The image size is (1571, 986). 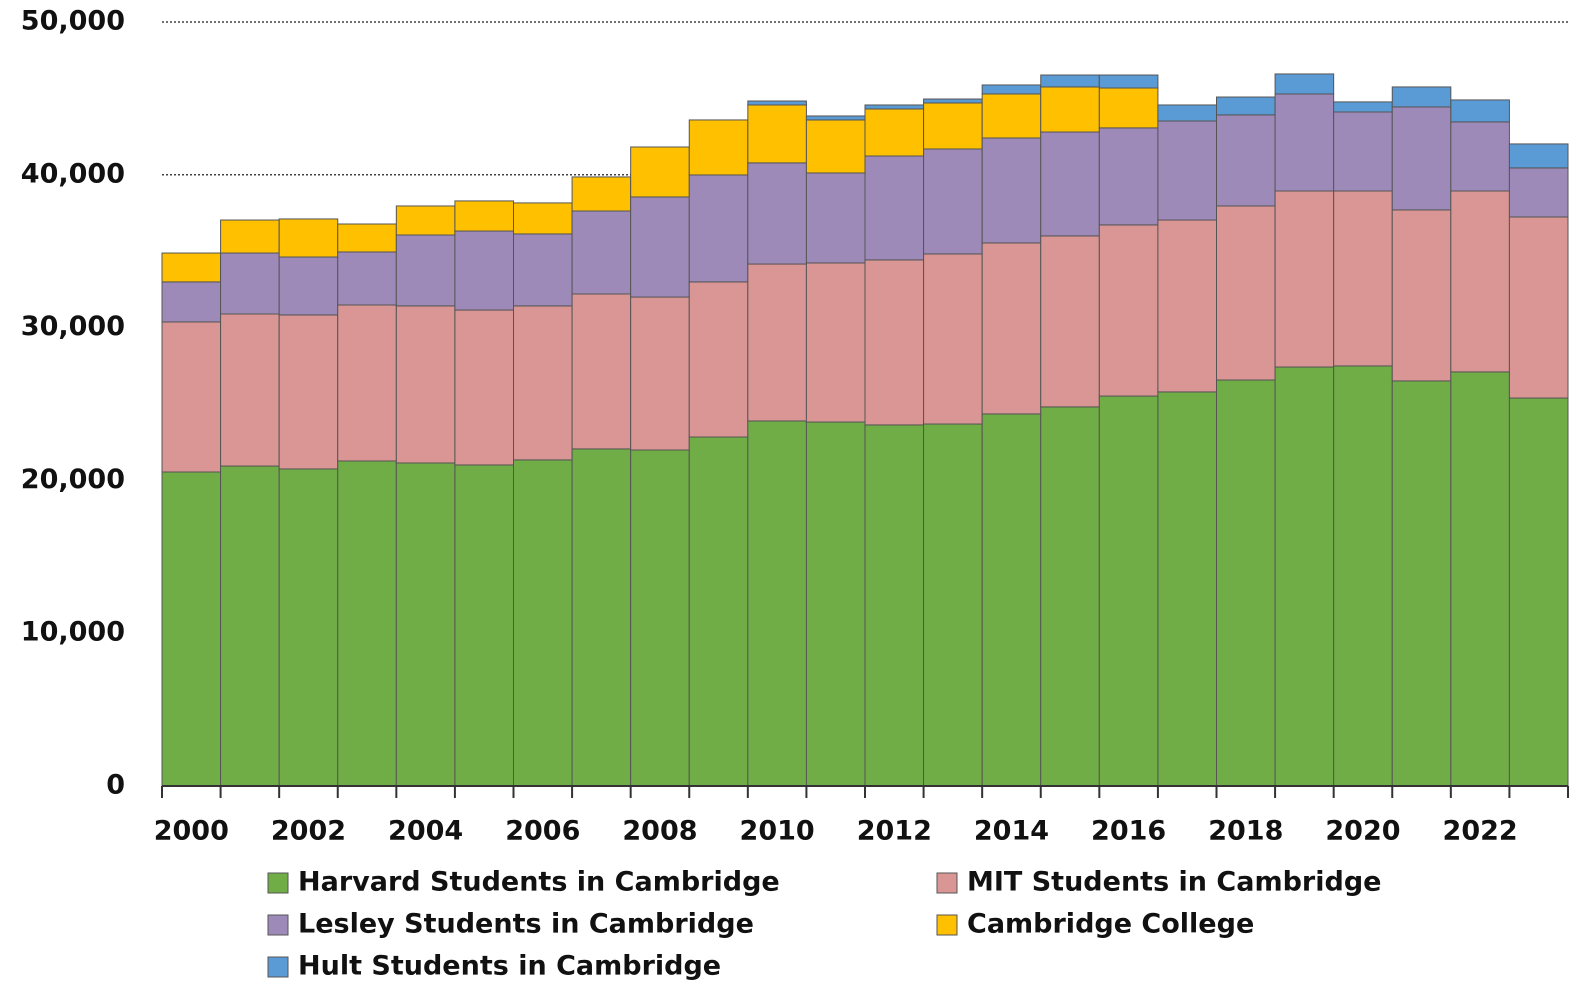 What do you see at coordinates (659, 831) in the screenshot?
I see `x-tick-label: 2008` at bounding box center [659, 831].